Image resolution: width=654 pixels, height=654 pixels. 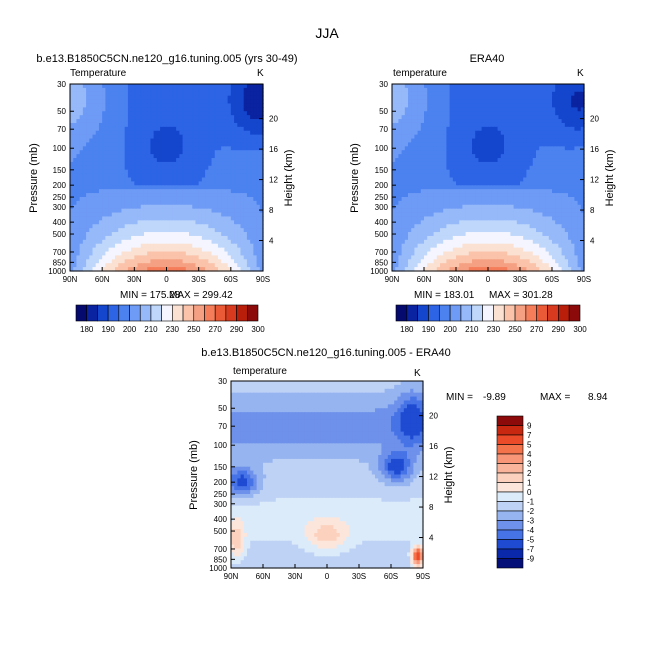 What do you see at coordinates (134, 279) in the screenshot?
I see `x-tick-label: 30N` at bounding box center [134, 279].